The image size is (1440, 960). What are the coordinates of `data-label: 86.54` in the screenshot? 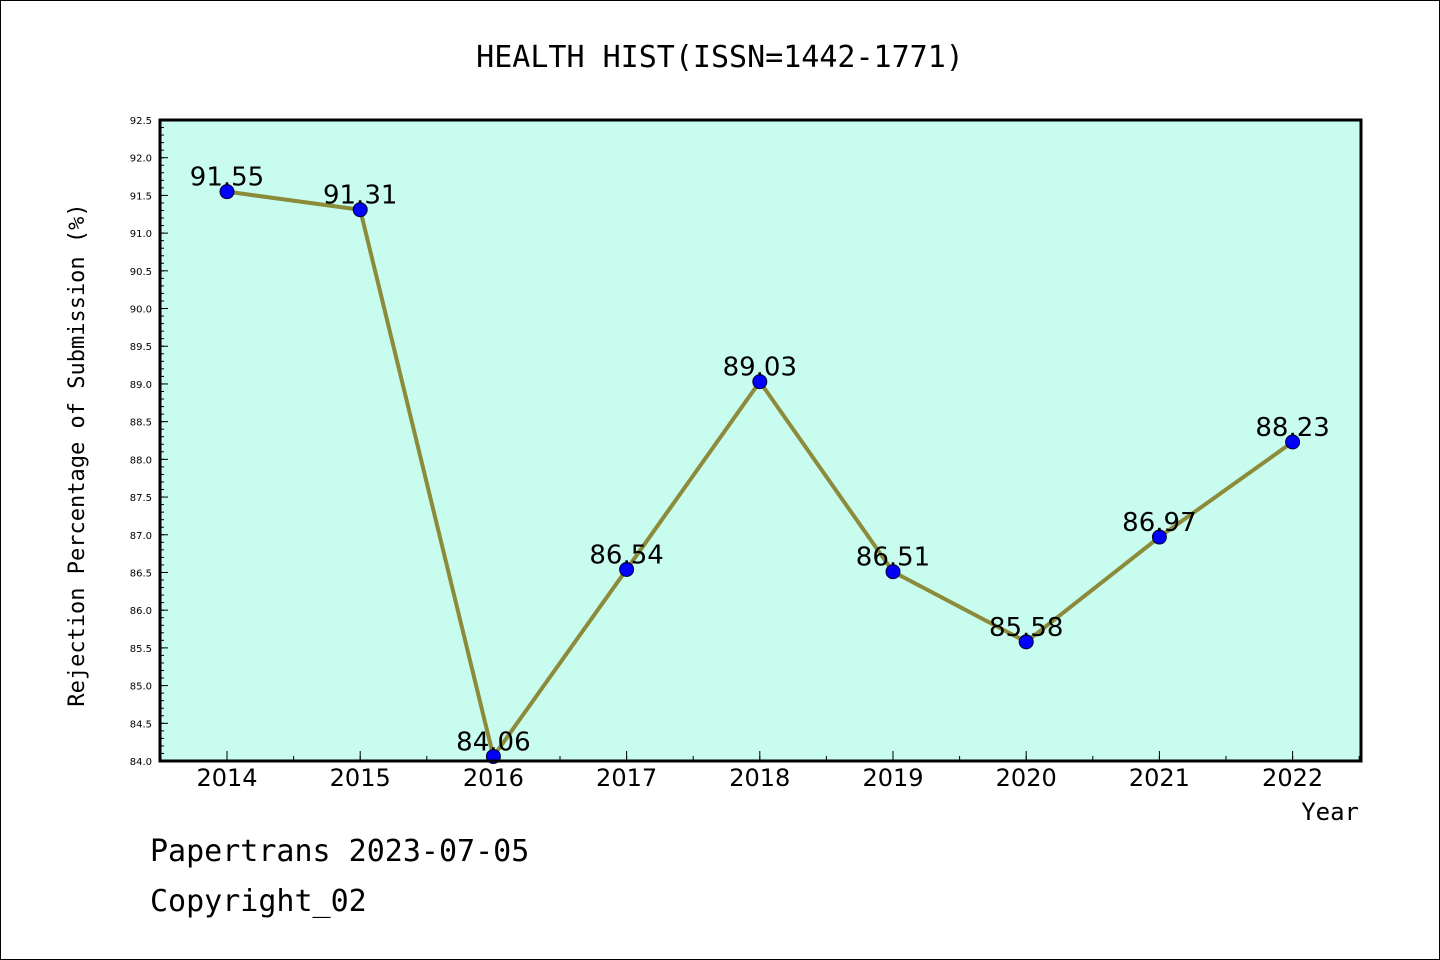 It's located at (626, 555).